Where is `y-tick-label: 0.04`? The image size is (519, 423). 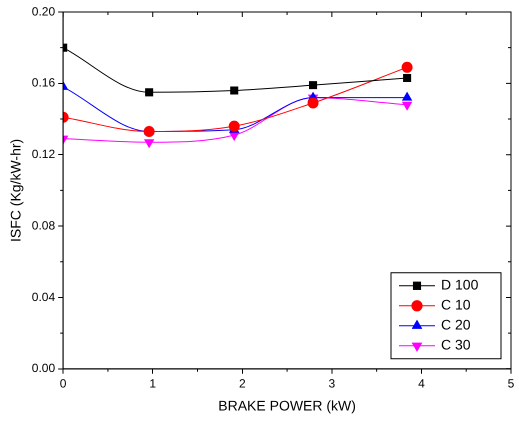
y-tick-label: 0.04 is located at coordinates (44, 297).